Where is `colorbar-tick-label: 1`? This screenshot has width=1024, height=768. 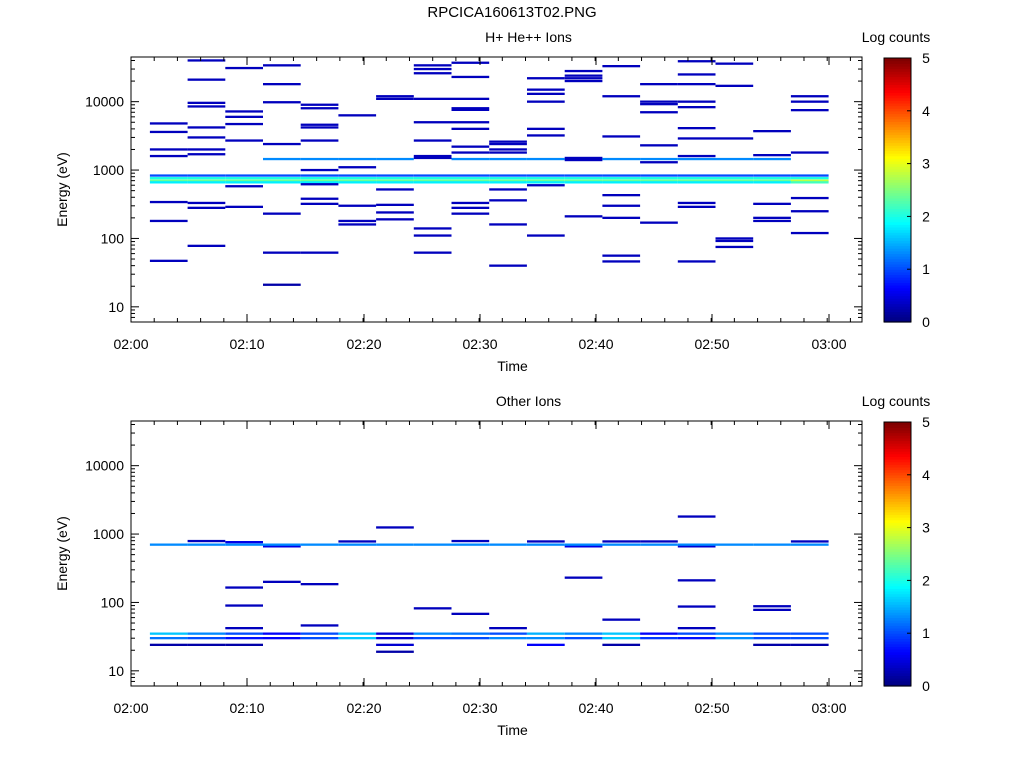
colorbar-tick-label: 1 is located at coordinates (926, 633).